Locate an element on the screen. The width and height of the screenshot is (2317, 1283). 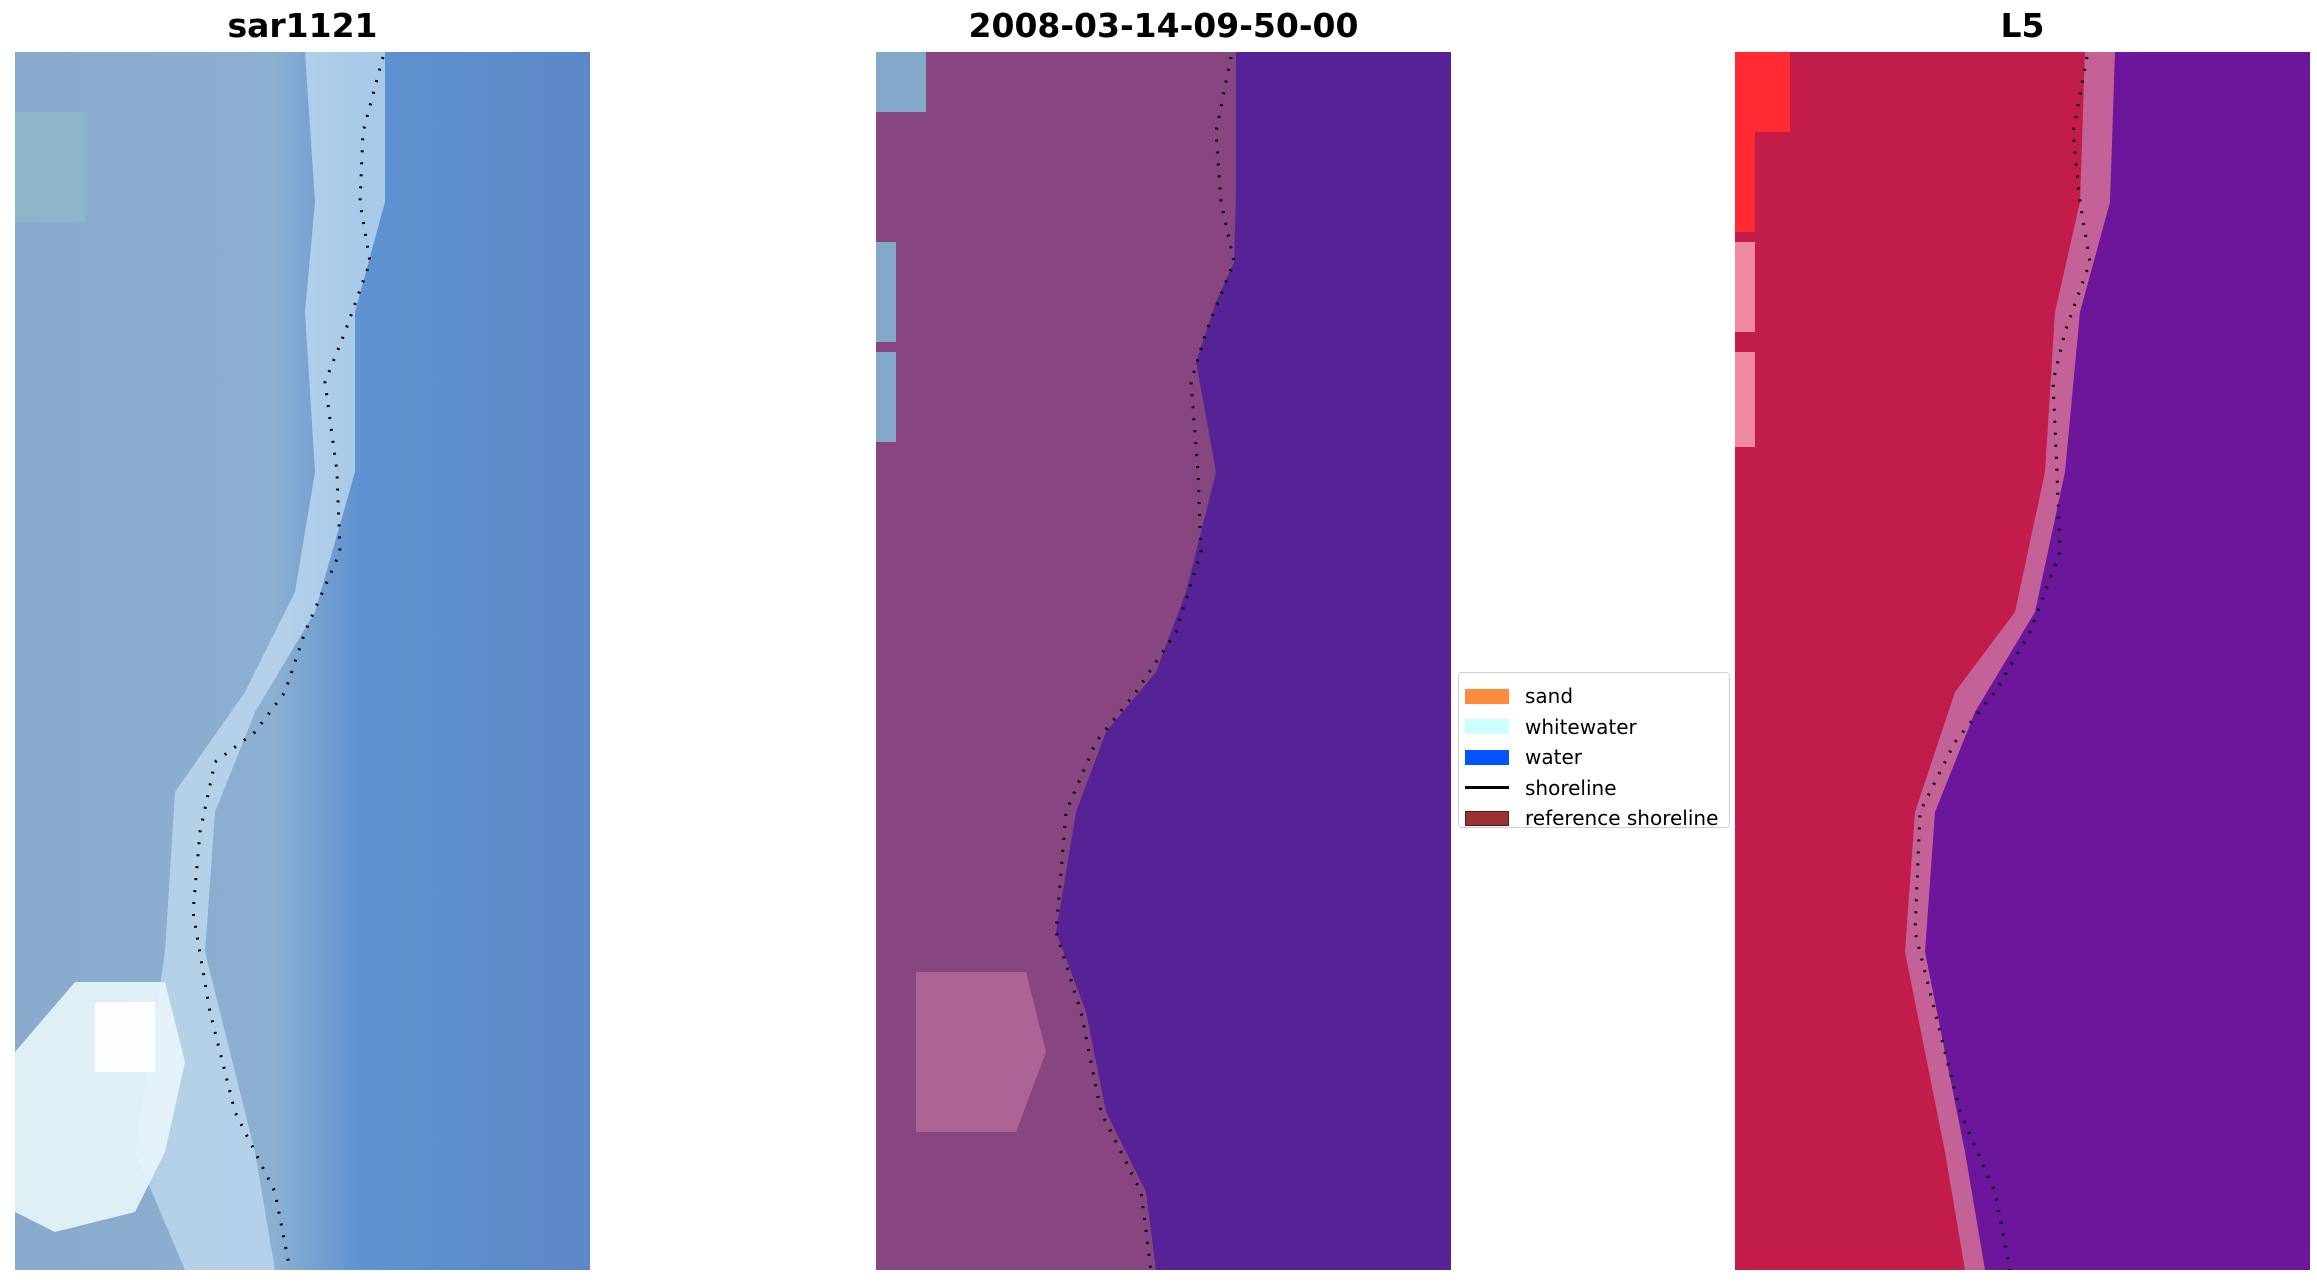
class-land-area is located at coordinates (1056, 661).